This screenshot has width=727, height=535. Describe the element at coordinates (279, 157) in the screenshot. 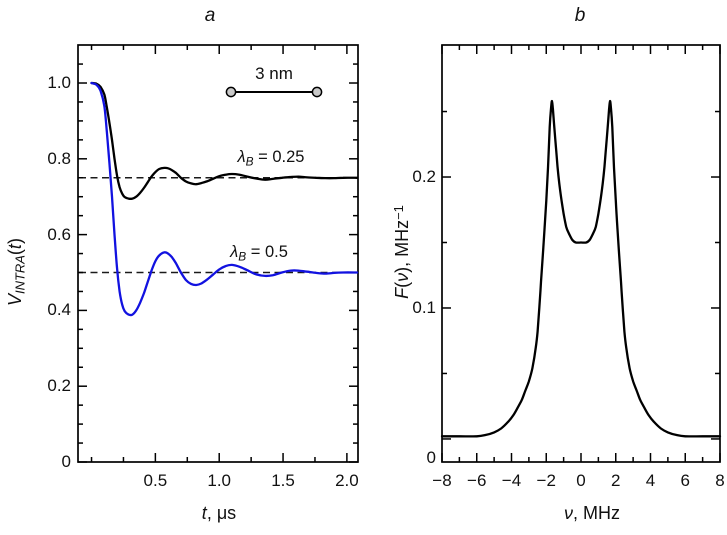

I see `lambda-value: = 0.25` at that location.